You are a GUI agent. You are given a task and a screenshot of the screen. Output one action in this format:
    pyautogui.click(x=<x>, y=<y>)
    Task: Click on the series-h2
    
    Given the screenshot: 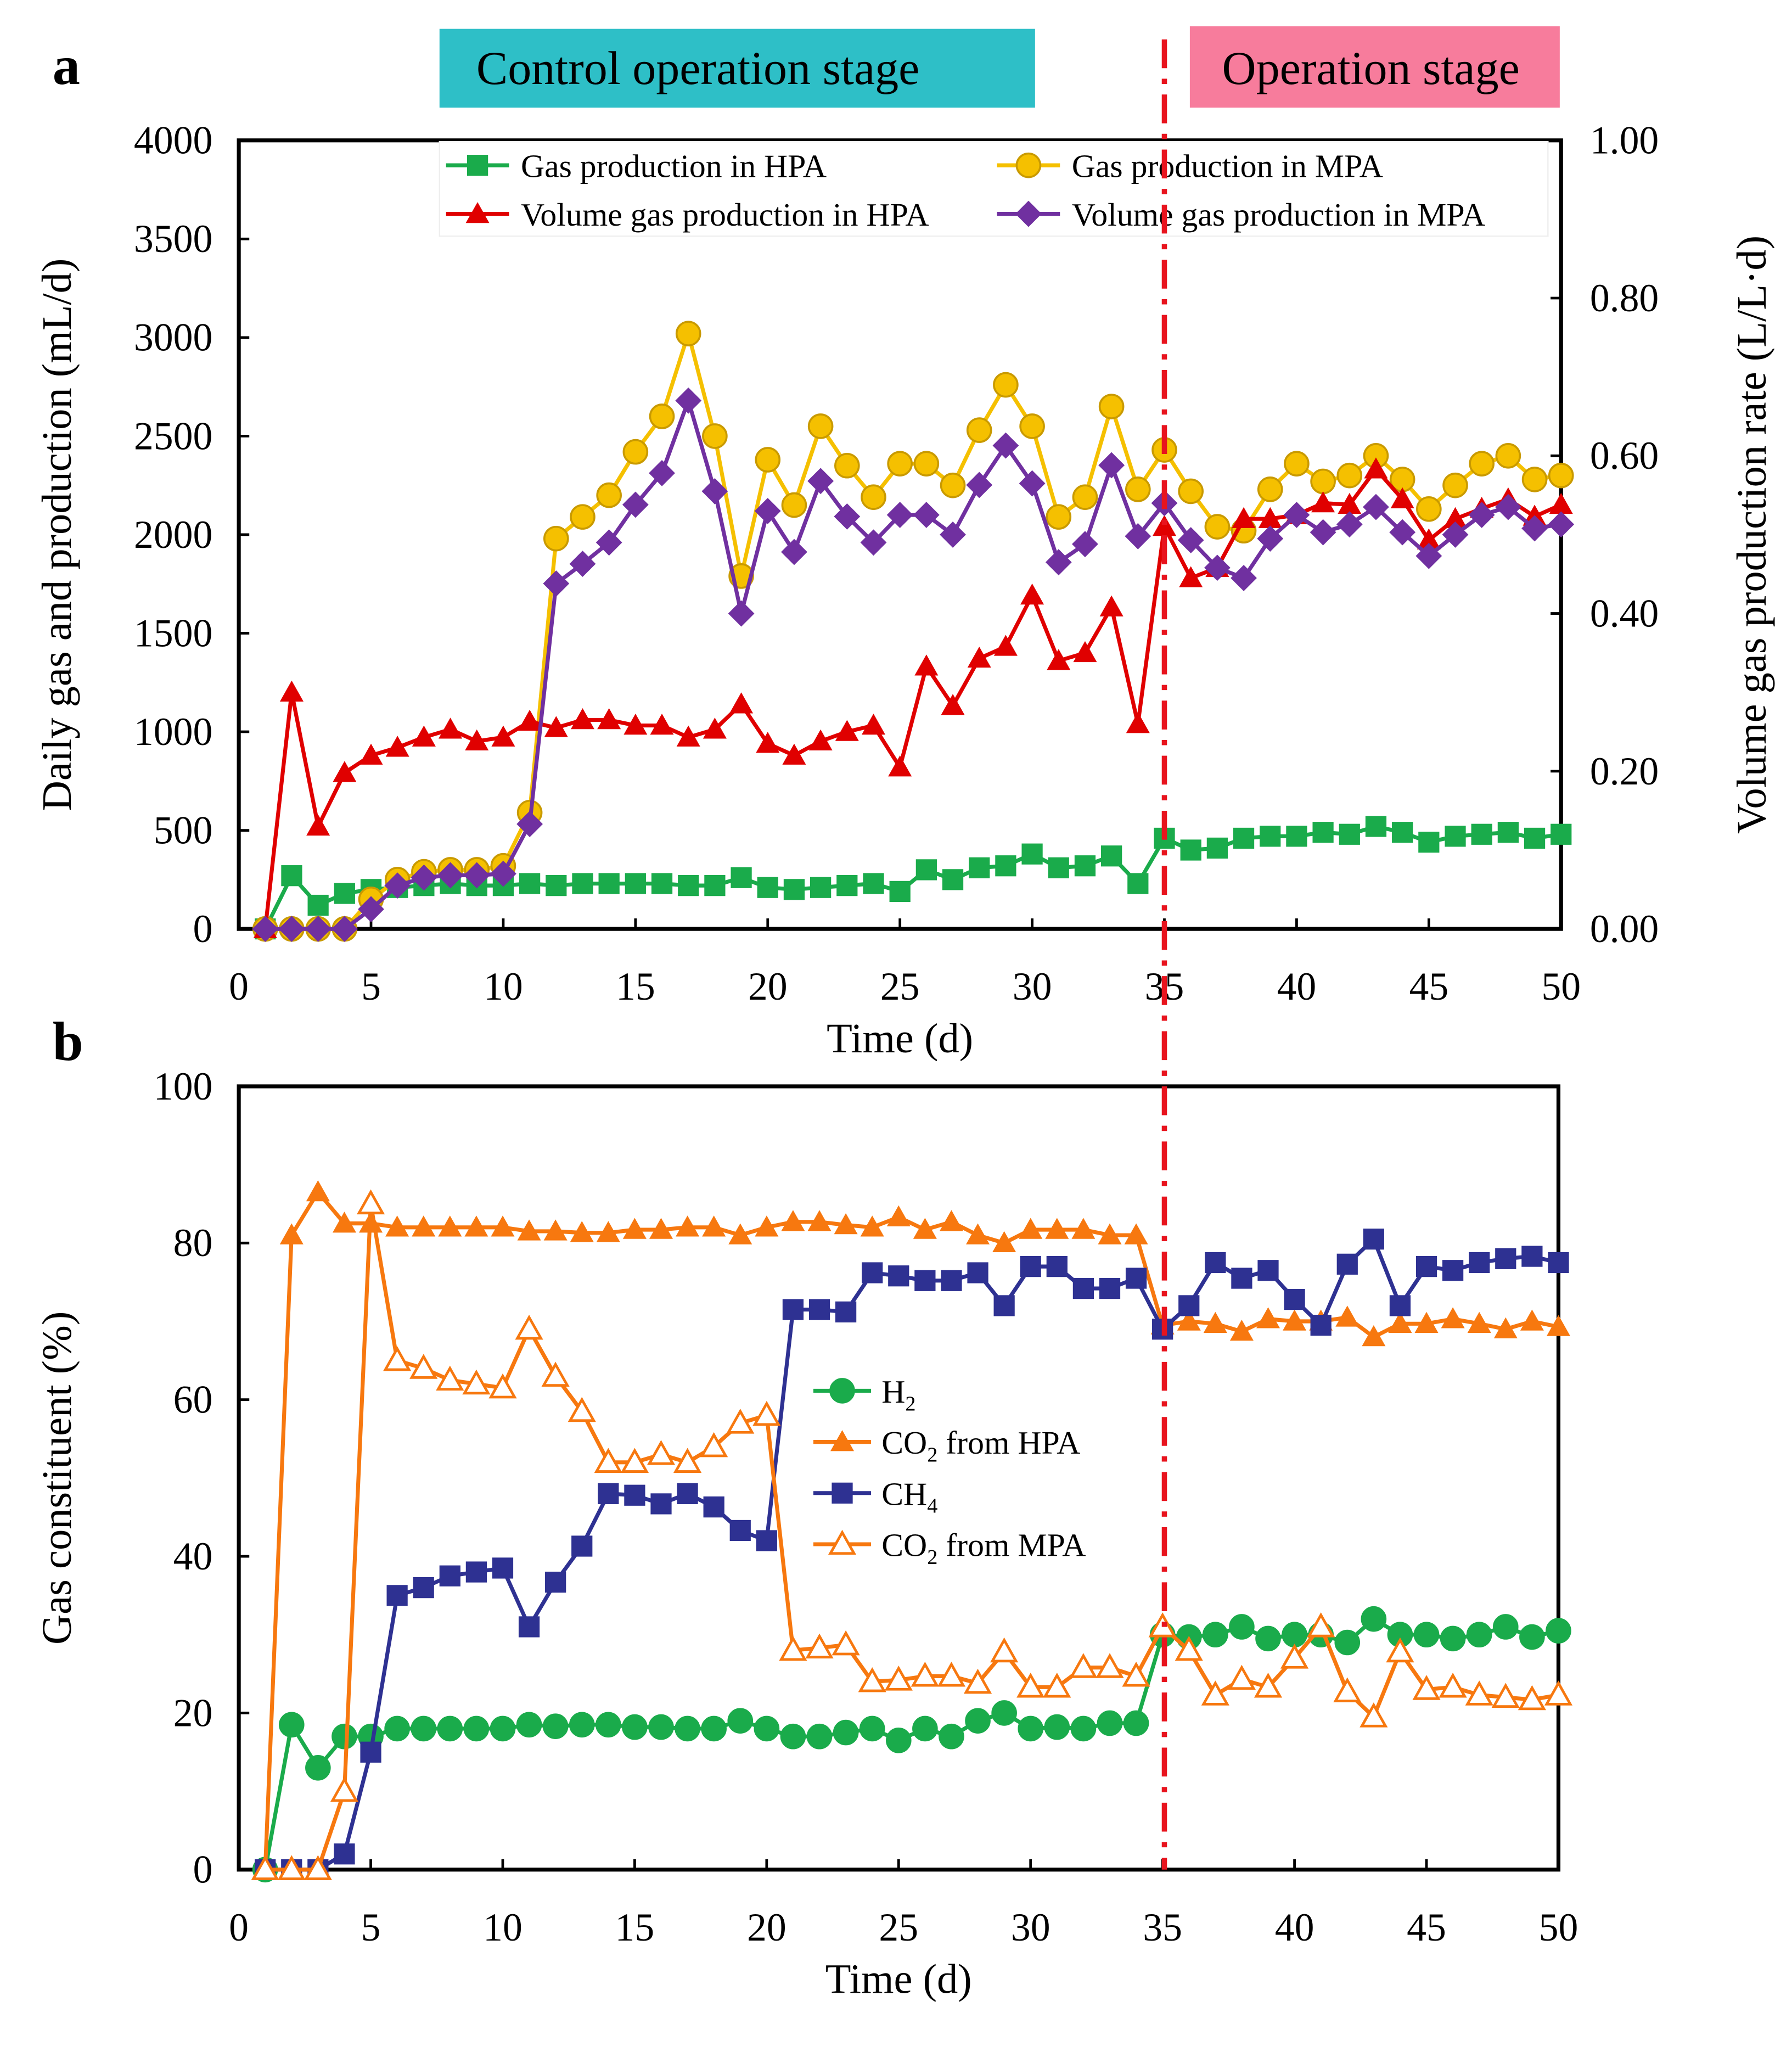 What is the action you would take?
    pyautogui.click(x=912, y=1744)
    